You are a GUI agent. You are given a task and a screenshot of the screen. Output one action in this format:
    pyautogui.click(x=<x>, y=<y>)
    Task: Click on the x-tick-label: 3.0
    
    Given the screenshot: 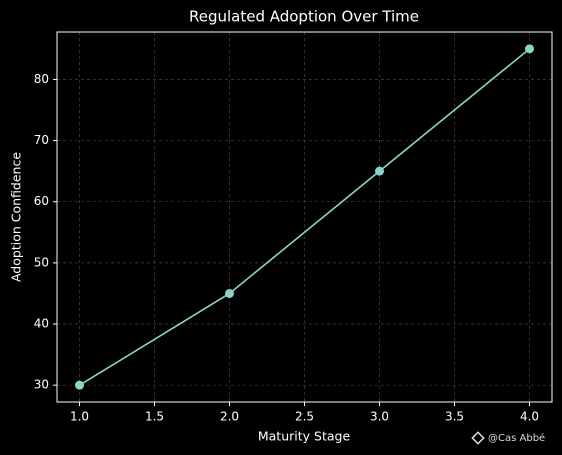 What is the action you would take?
    pyautogui.click(x=379, y=417)
    